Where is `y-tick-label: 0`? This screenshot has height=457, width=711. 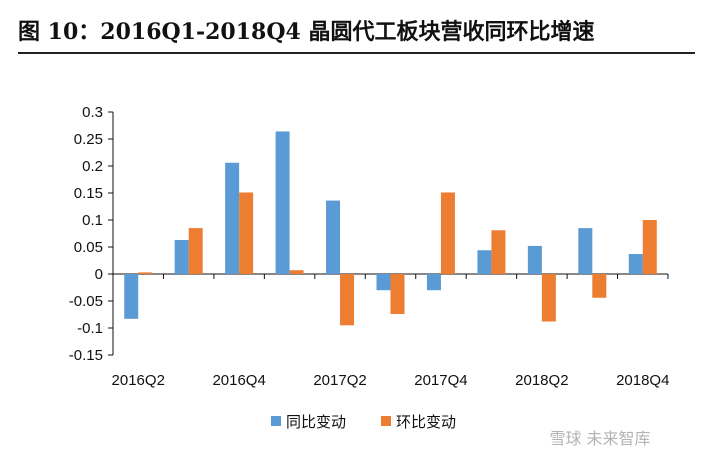
y-tick-label: 0 is located at coordinates (99, 274).